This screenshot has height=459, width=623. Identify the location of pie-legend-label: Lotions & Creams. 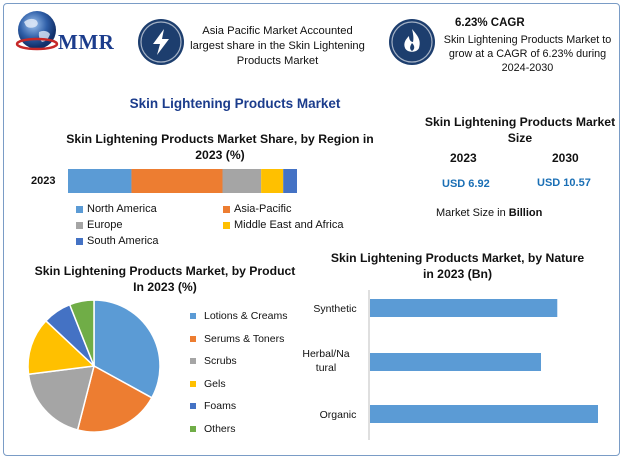
(246, 316).